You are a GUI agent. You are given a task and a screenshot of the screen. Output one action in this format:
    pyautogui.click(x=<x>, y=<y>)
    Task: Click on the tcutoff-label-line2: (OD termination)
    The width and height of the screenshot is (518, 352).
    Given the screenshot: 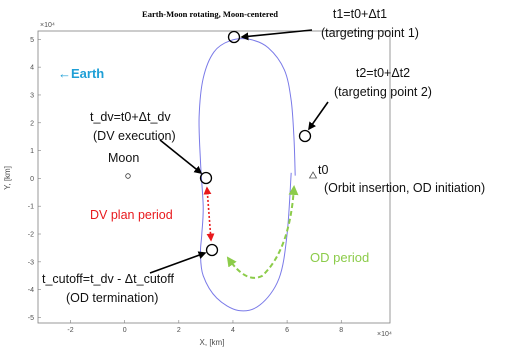 What is the action you would take?
    pyautogui.click(x=112, y=298)
    